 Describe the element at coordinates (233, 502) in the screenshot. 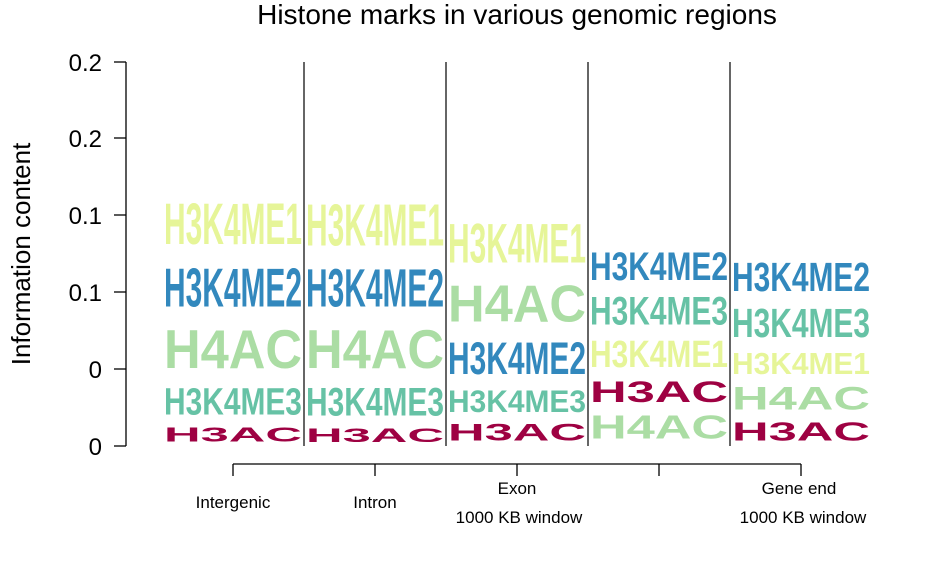

I see `x-tick-label-intergenic: Intergenic` at that location.